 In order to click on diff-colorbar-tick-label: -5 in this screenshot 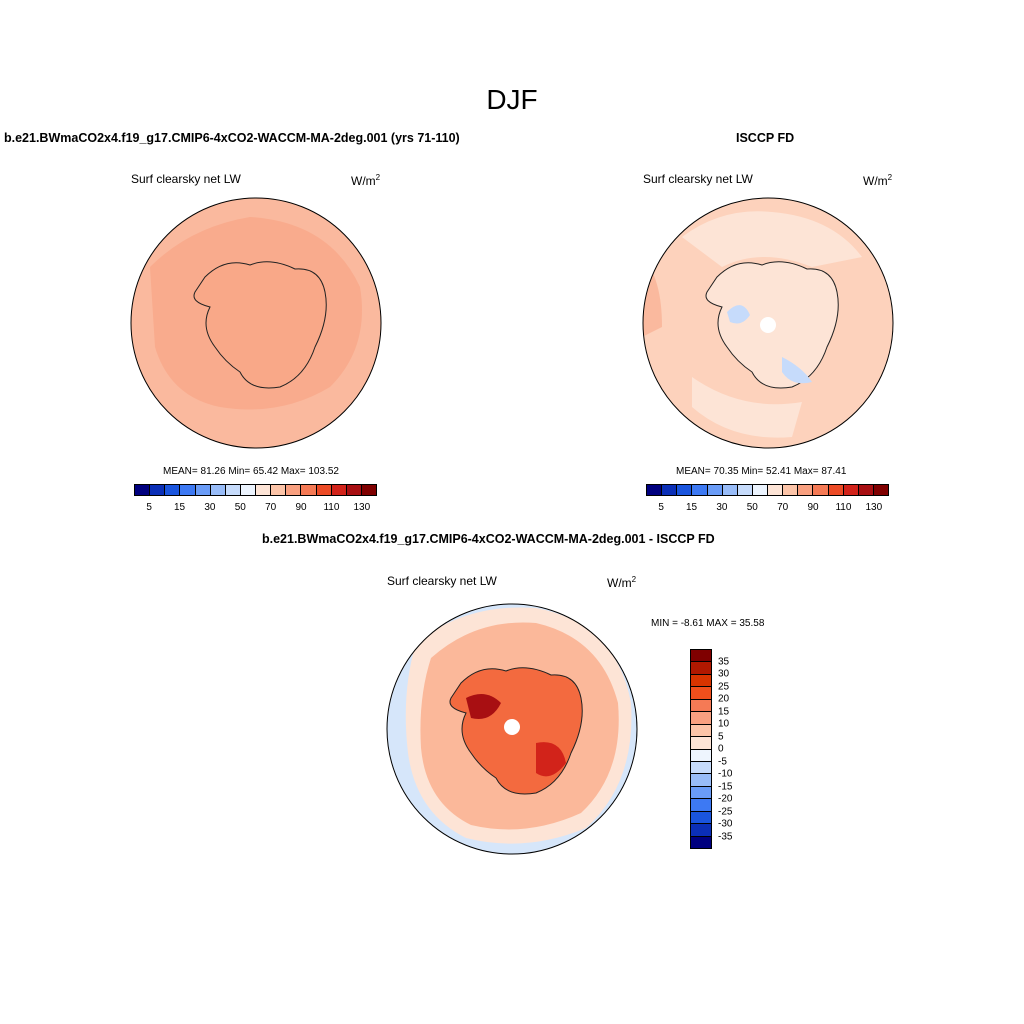, I will do `click(722, 761)`.